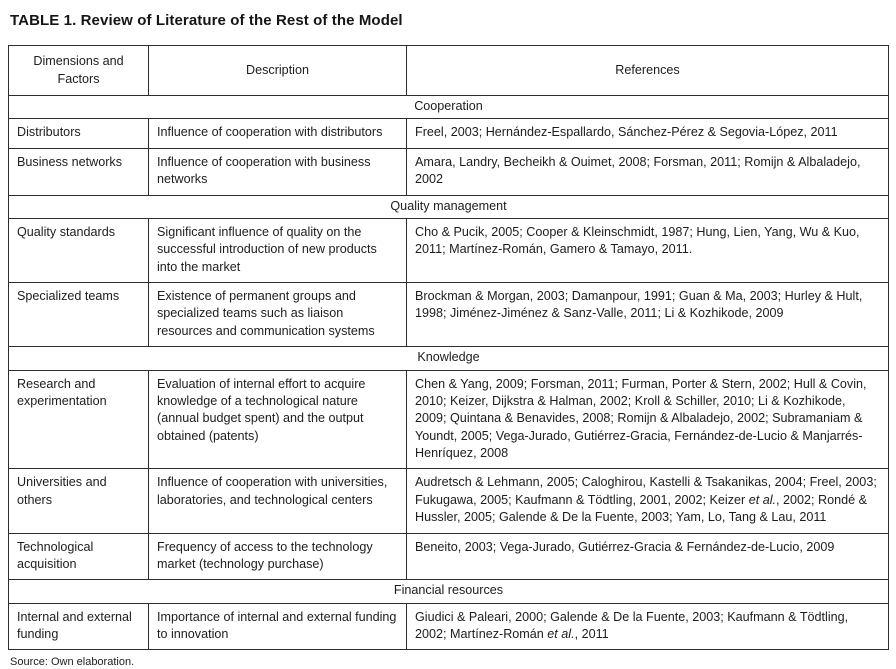 The width and height of the screenshot is (896, 669). Describe the element at coordinates (277, 70) in the screenshot. I see `column-header-description: Description` at that location.